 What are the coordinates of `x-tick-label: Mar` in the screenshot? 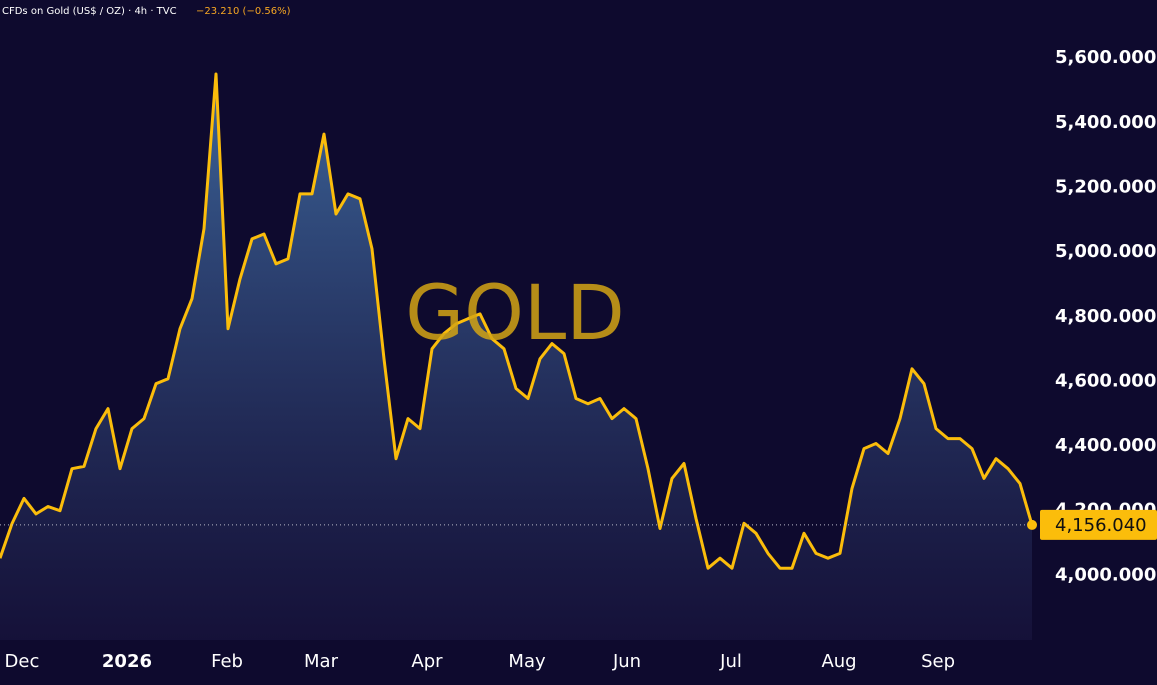 It's located at (321, 661).